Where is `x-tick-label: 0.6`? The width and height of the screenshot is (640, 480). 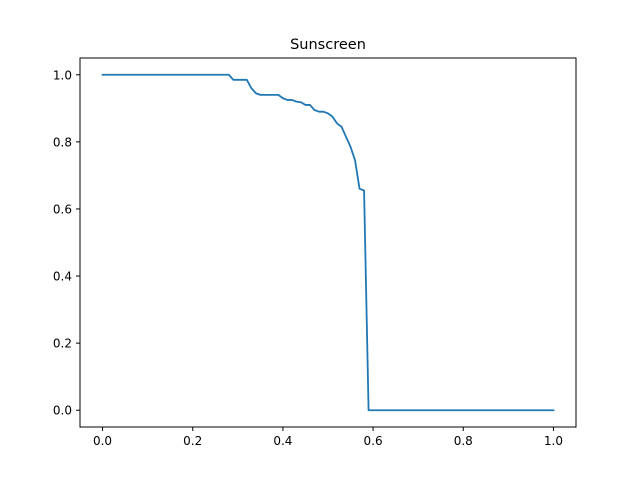 x-tick-label: 0.6 is located at coordinates (373, 441).